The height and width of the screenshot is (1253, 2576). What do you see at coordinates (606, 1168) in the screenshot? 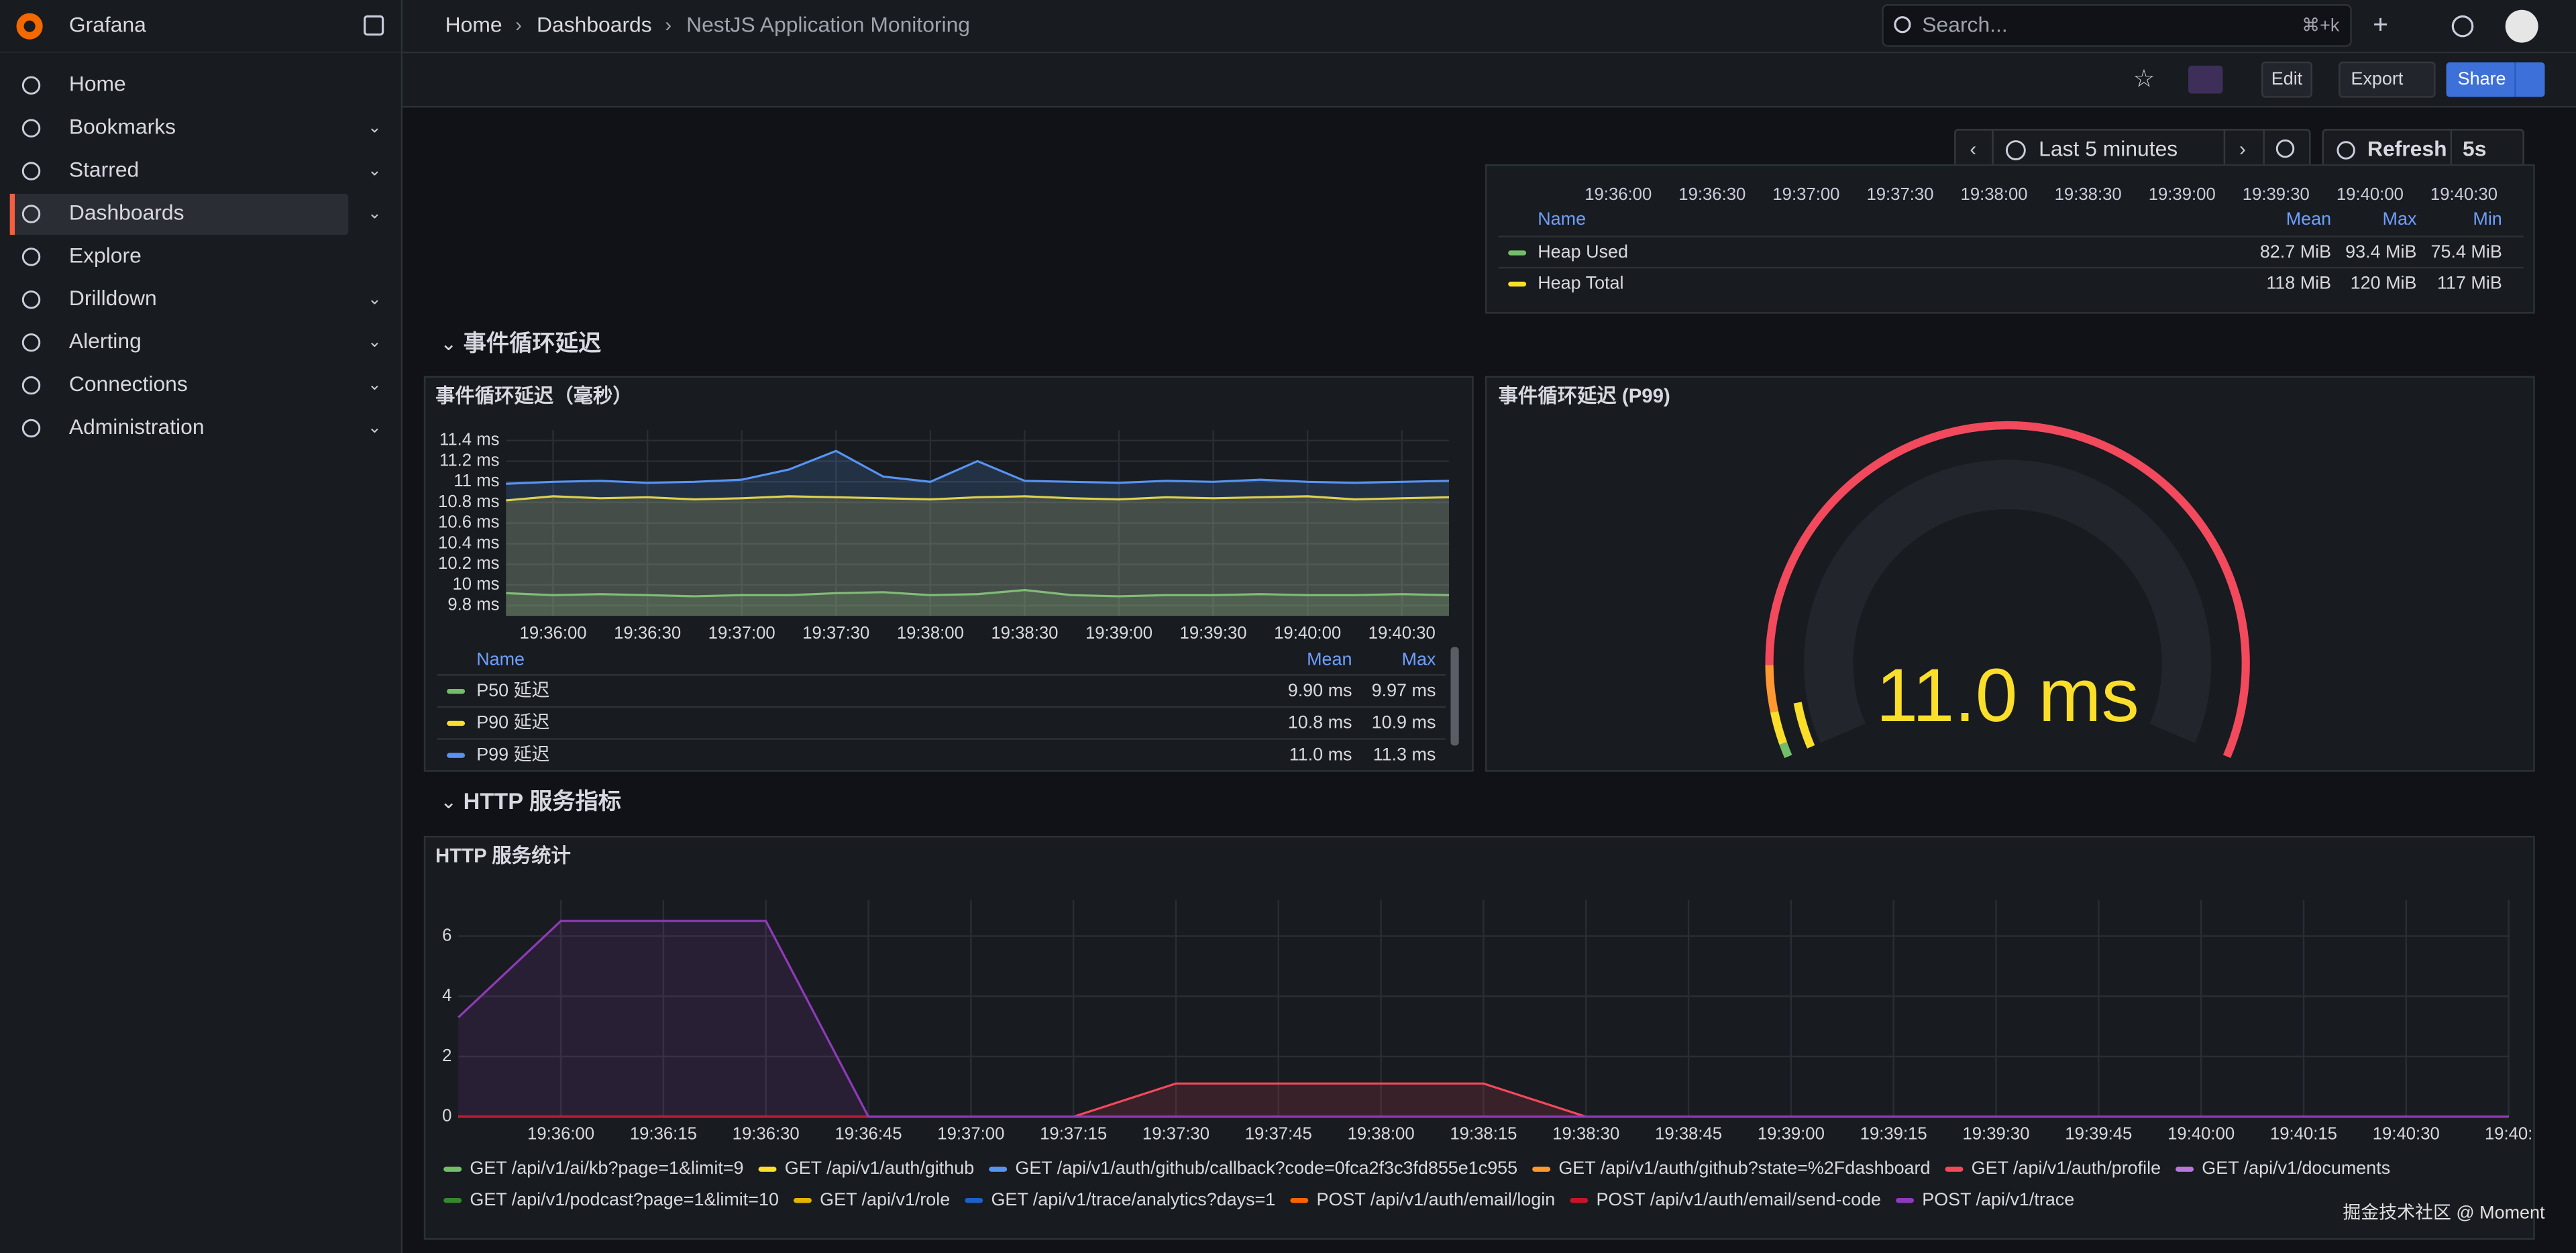
I see `legend-name: GET /api/v1/ai/kb?page=1&limit=9` at bounding box center [606, 1168].